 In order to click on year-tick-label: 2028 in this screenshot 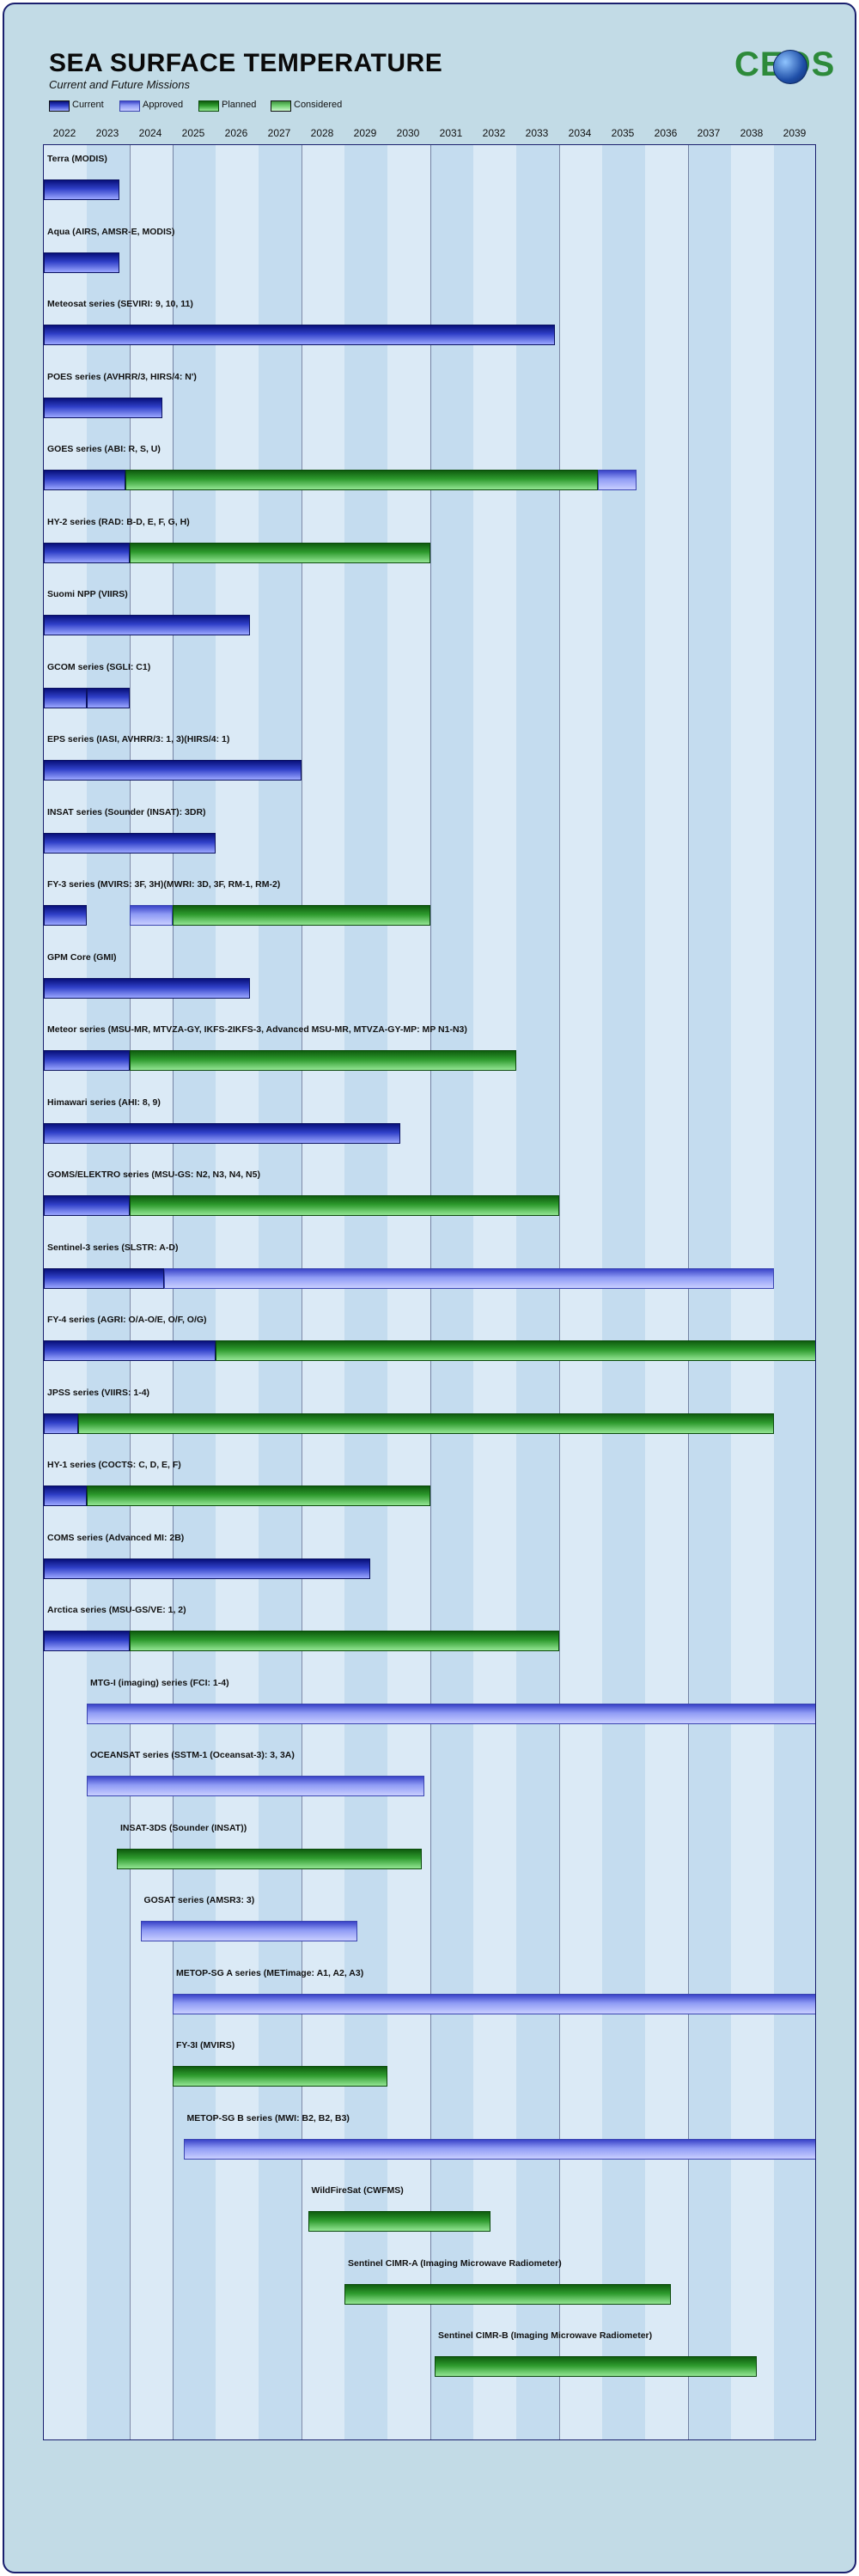, I will do `click(322, 133)`.